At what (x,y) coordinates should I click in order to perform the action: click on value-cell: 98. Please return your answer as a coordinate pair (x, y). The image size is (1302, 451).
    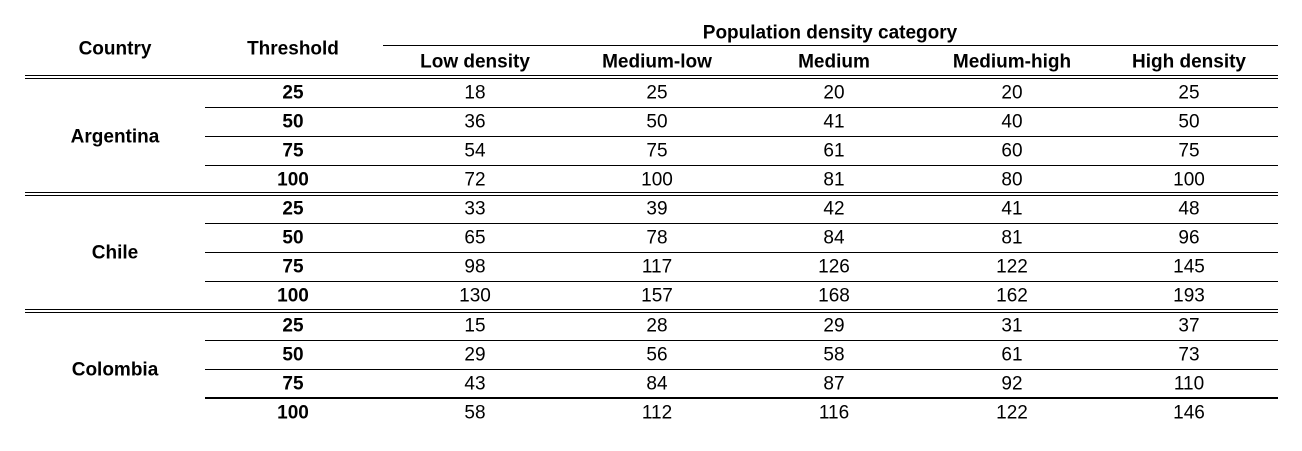
    Looking at the image, I should click on (475, 267).